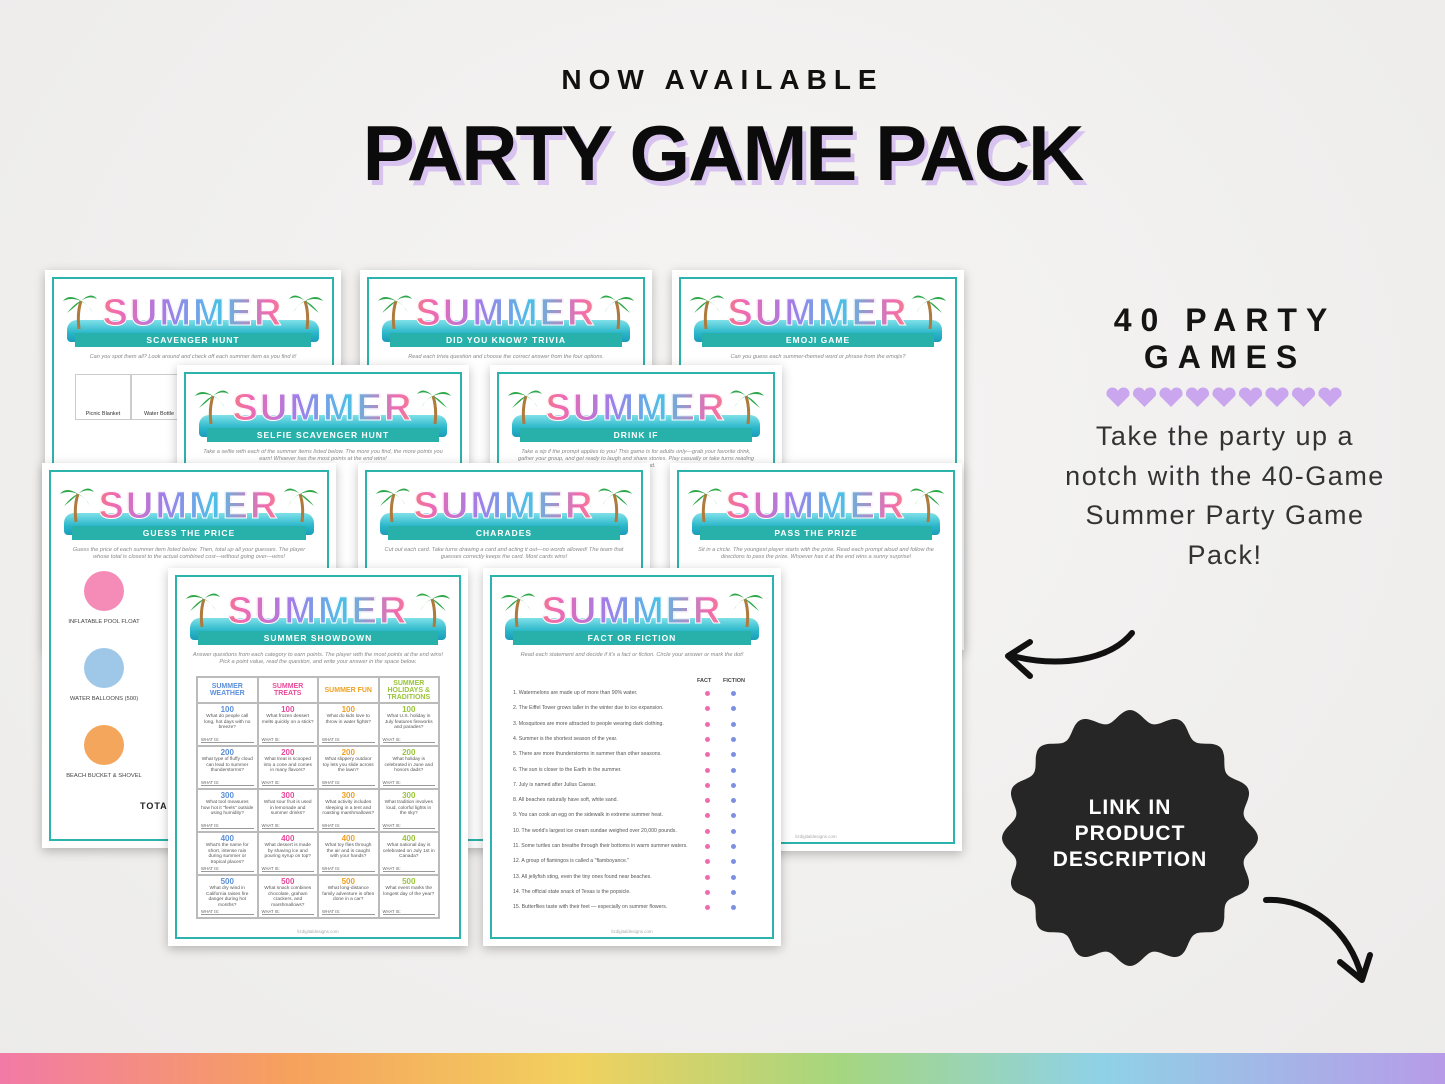 Image resolution: width=1445 pixels, height=1084 pixels. What do you see at coordinates (159, 414) in the screenshot?
I see `hunt-item: Water Bottle` at bounding box center [159, 414].